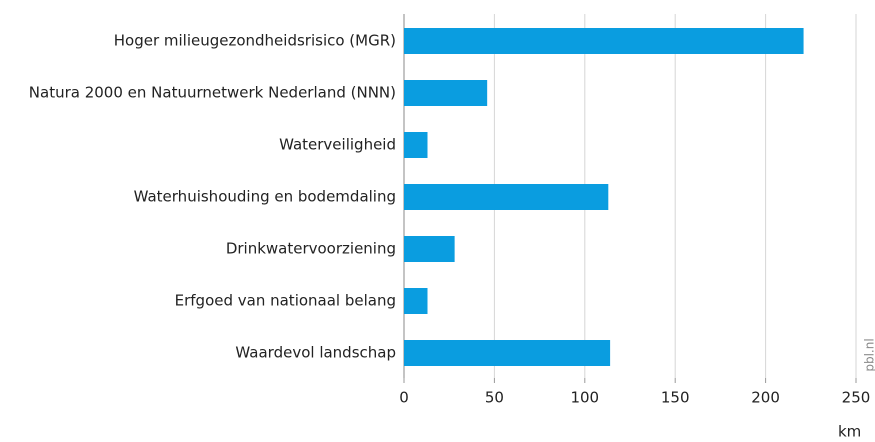  Describe the element at coordinates (404, 398) in the screenshot. I see `x-tick-label: 0` at that location.